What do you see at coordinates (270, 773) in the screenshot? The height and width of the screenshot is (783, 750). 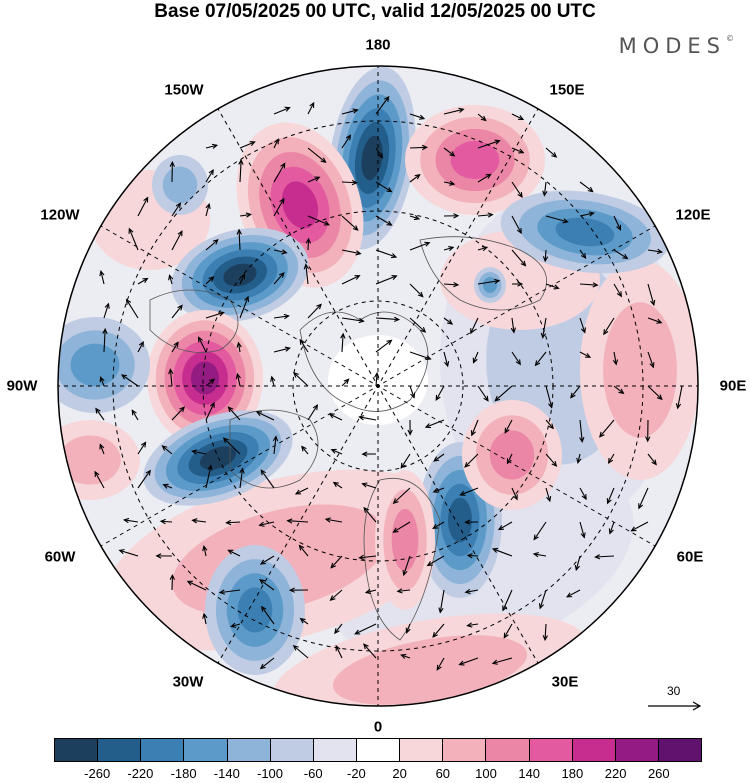 I see `colorbar-tick-label: -100` at bounding box center [270, 773].